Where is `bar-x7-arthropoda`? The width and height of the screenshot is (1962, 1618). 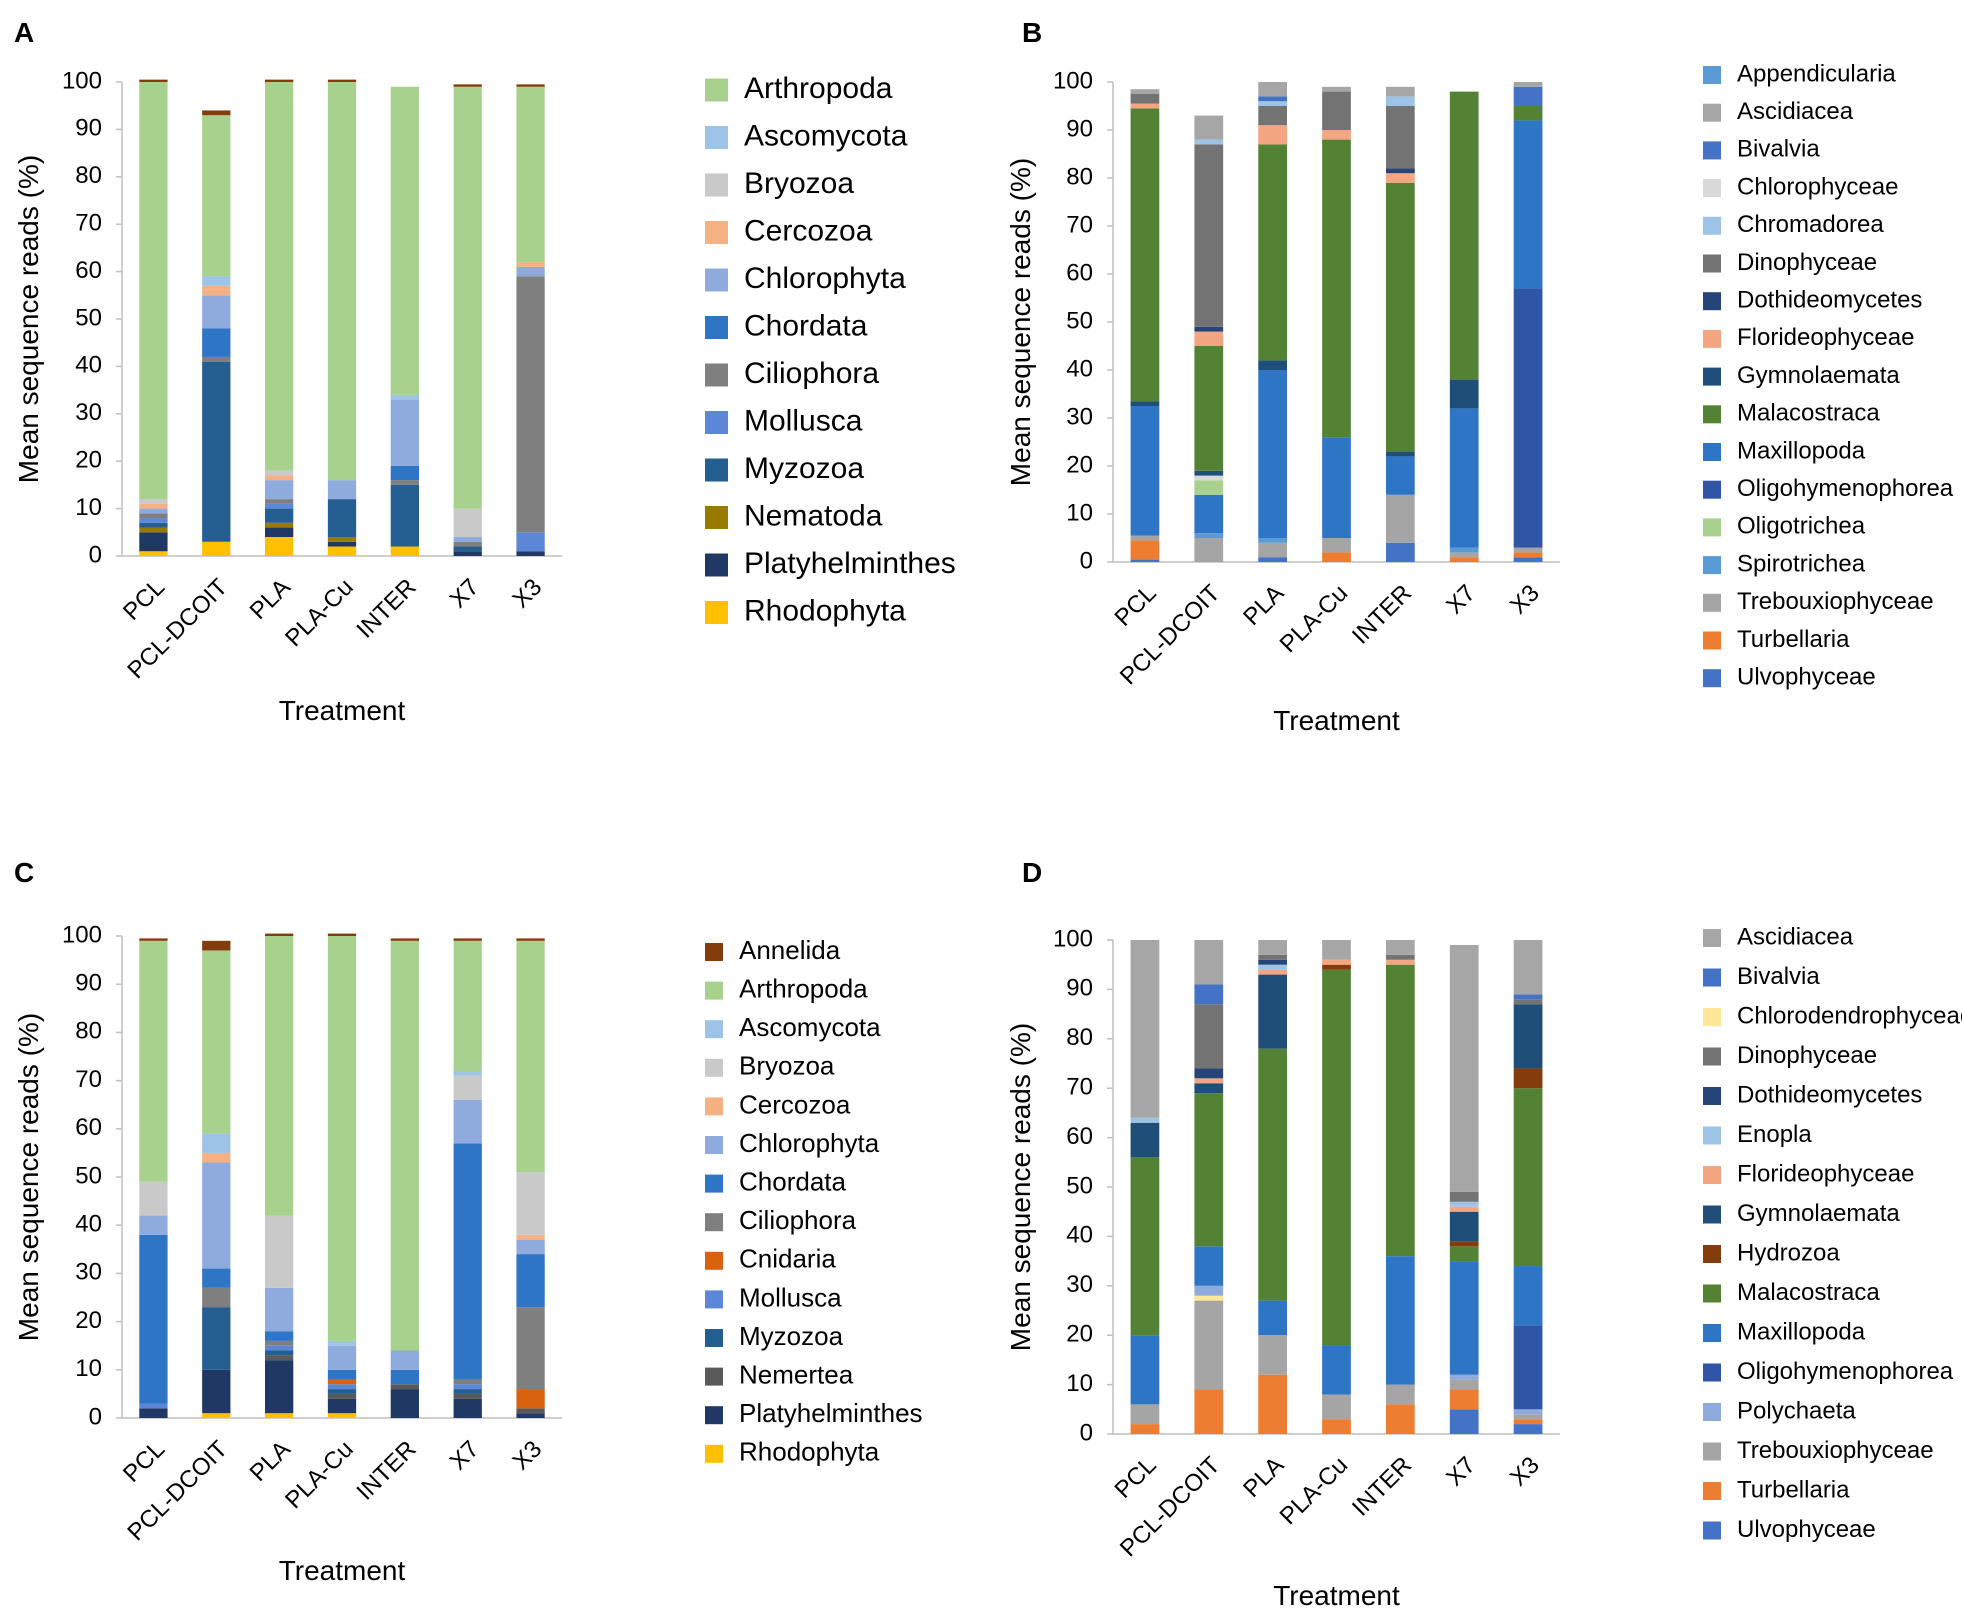
bar-x7-arthropoda is located at coordinates (467, 1005).